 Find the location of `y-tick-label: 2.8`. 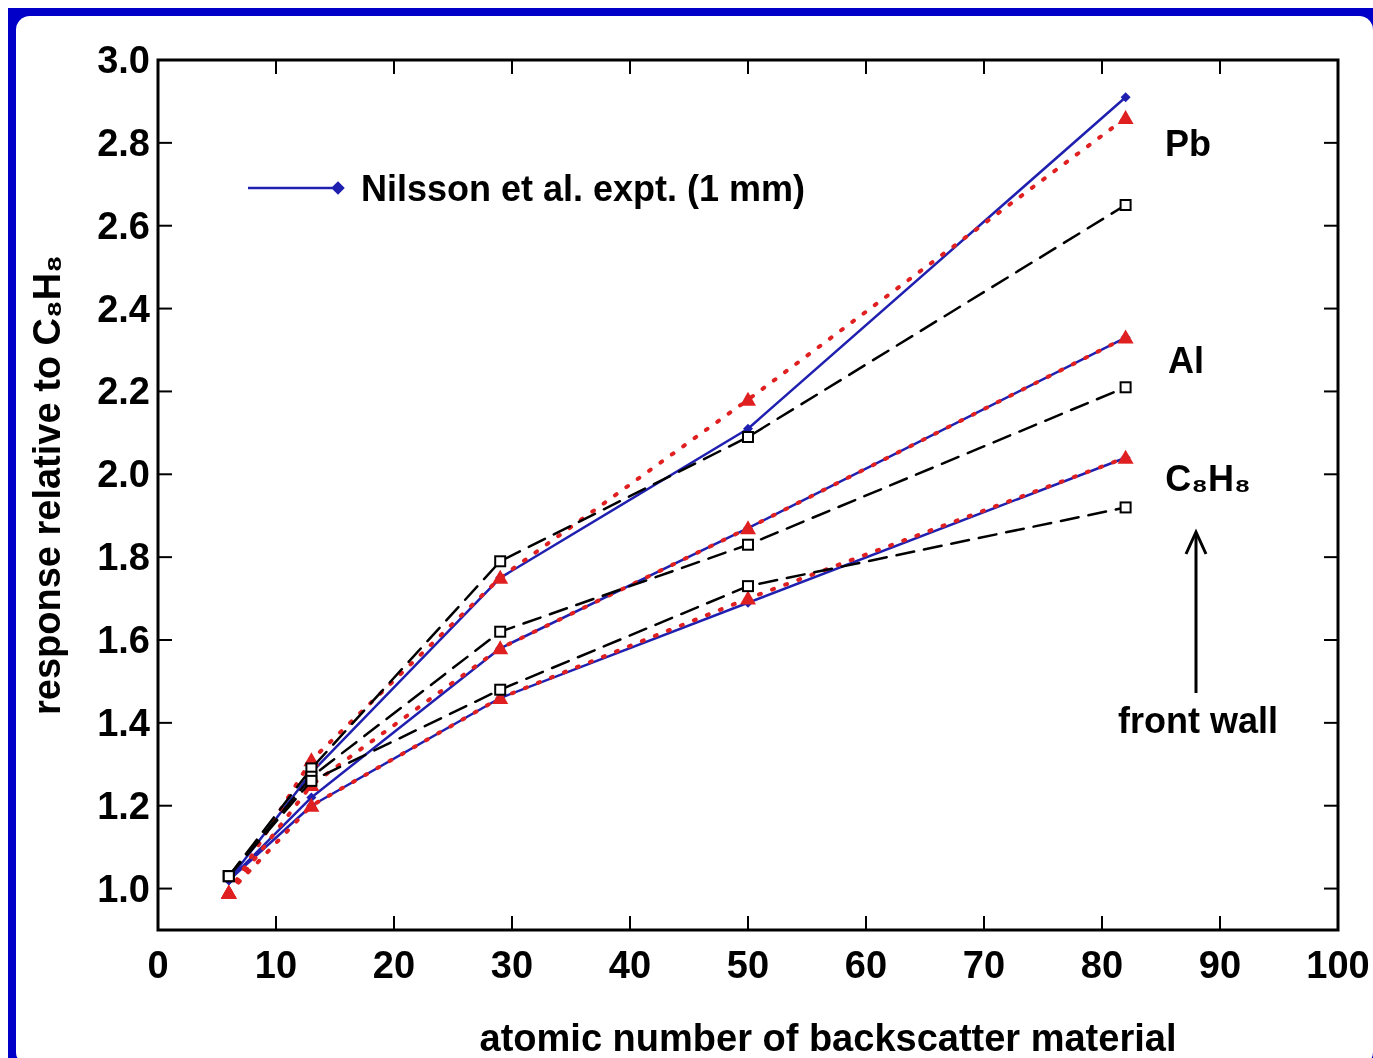

y-tick-label: 2.8 is located at coordinates (123, 142).